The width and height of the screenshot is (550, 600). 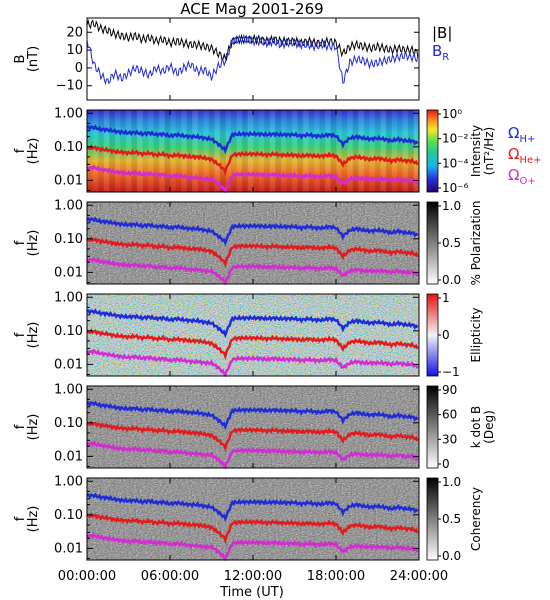 I want to click on panel-magnetic-field: −10 0 10 20 B(nT) |B|BR, so click(x=232, y=59).